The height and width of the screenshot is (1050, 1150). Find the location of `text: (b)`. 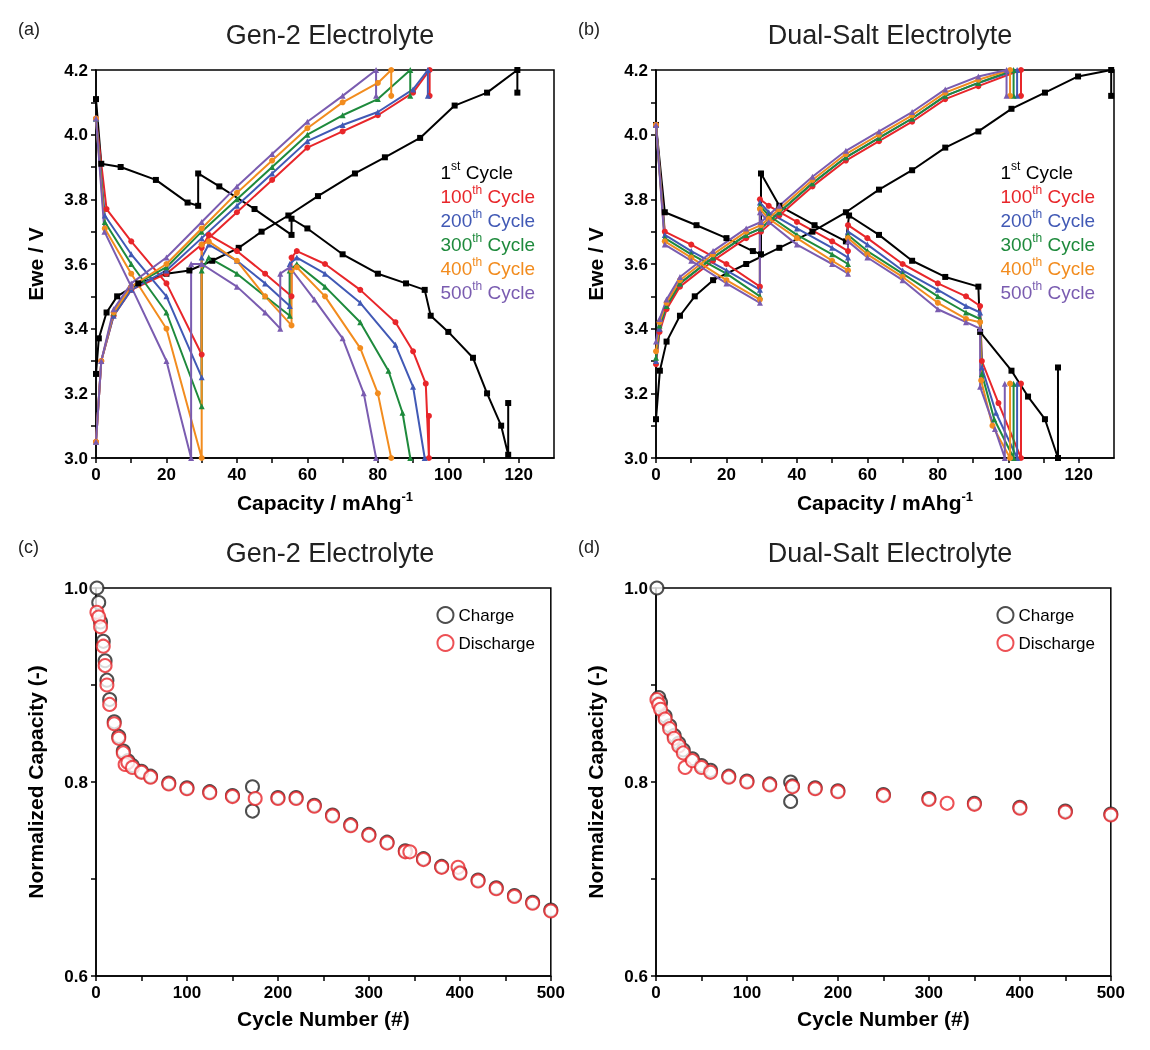

text: (b) is located at coordinates (589, 29).